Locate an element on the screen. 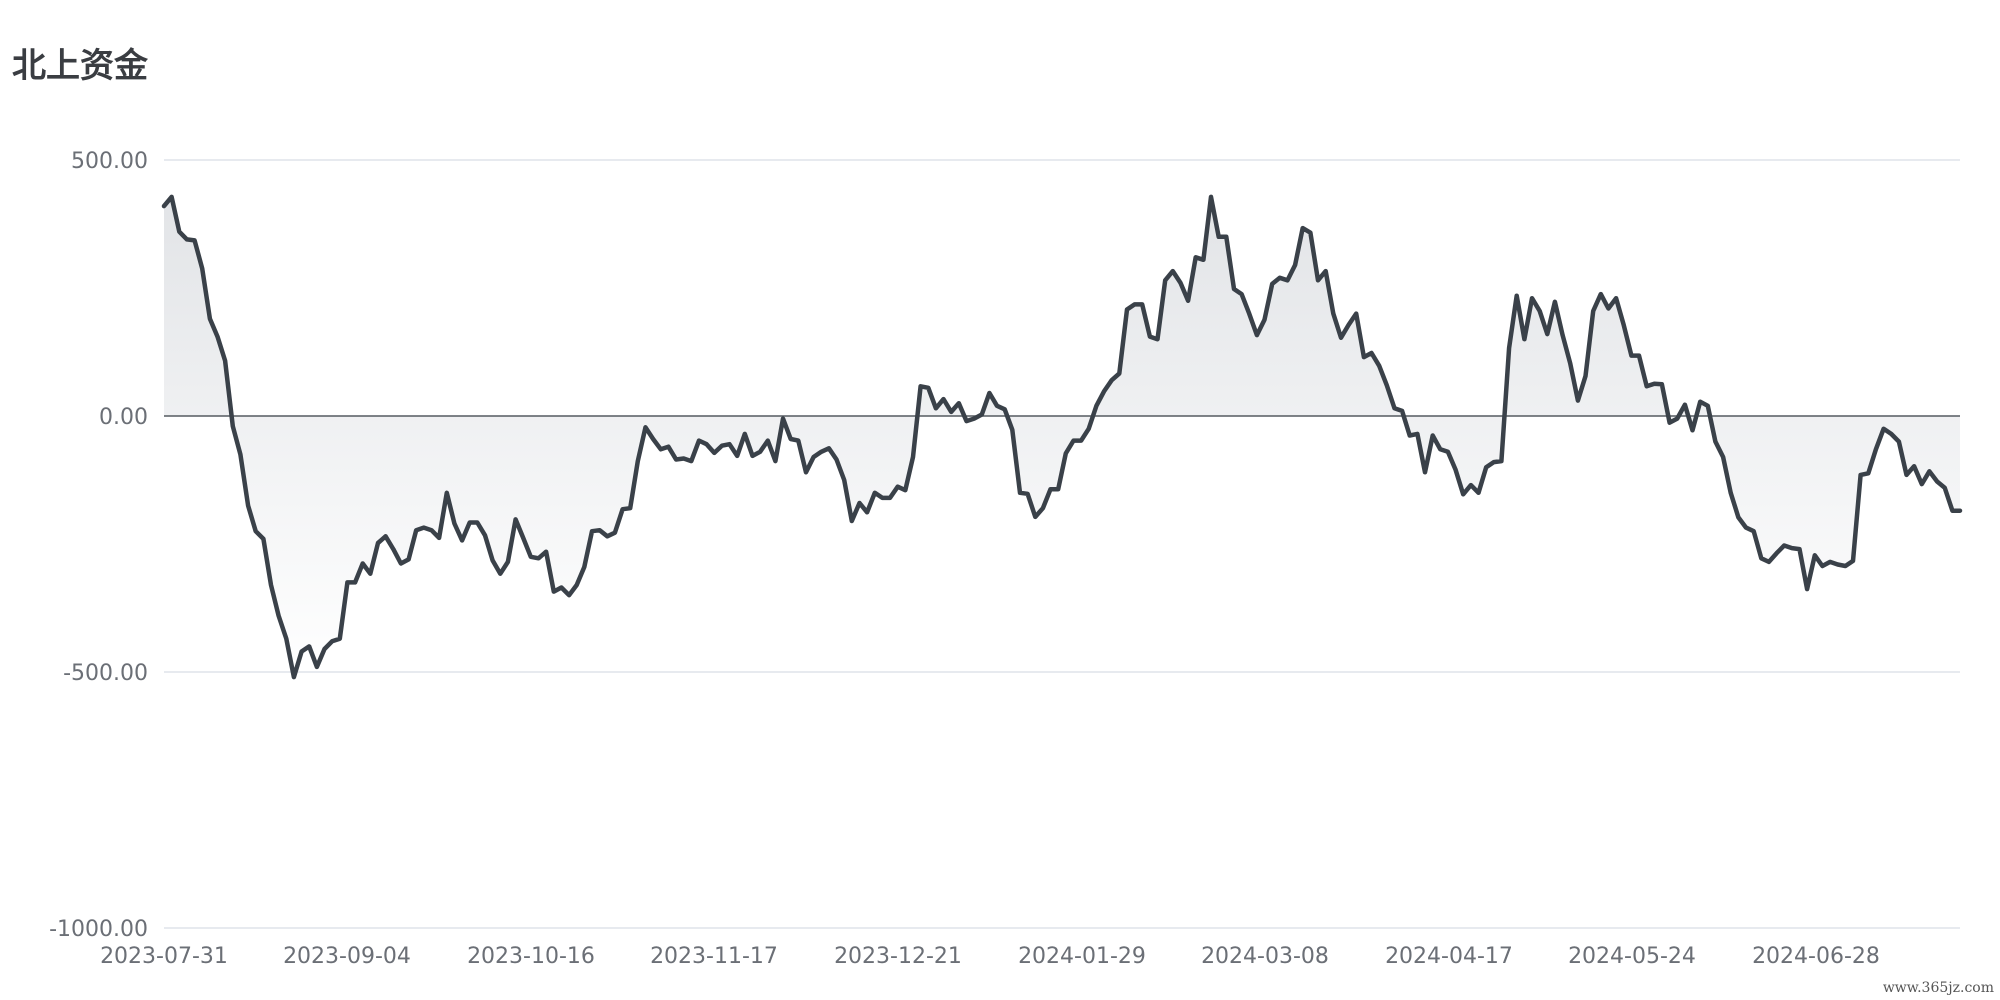  y-tick-label: -1000.00 is located at coordinates (98, 929).